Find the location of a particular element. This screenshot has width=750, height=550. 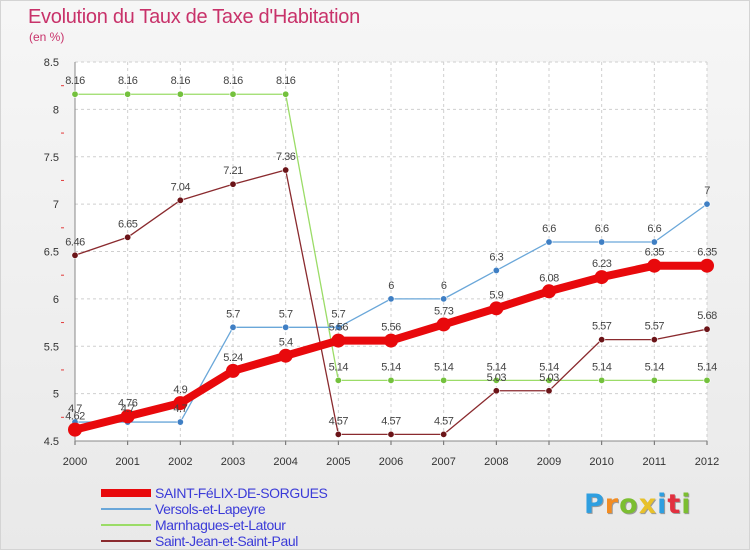

x-tick-label: 2005 is located at coordinates (338, 462).